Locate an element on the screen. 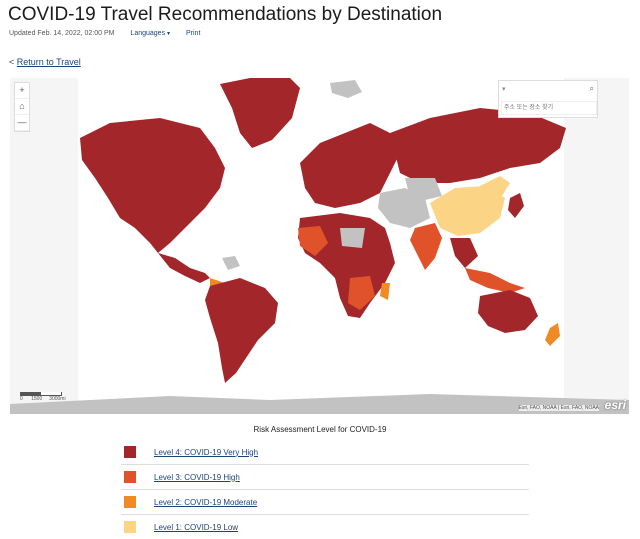 The height and width of the screenshot is (539, 640). zoom-controls: + ⌂ — is located at coordinates (22, 107).